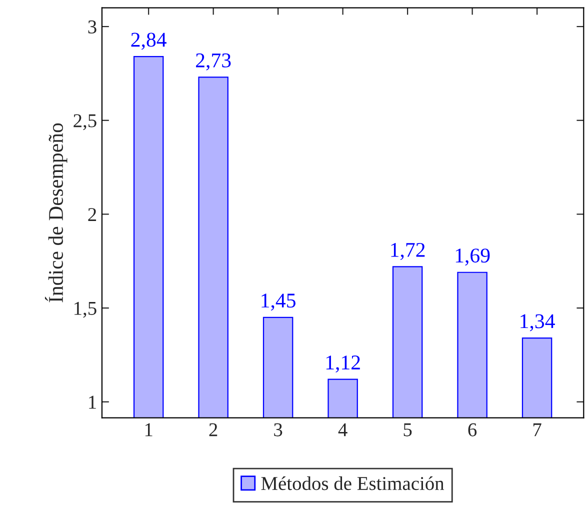  What do you see at coordinates (85, 122) in the screenshot?
I see `y-tick-label: 2,5` at bounding box center [85, 122].